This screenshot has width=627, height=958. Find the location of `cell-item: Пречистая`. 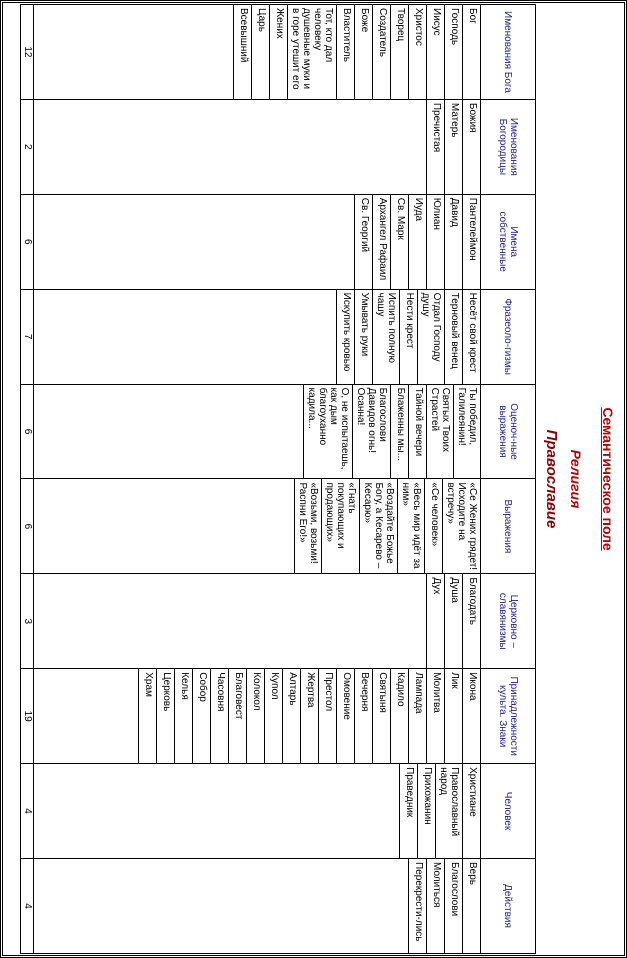

cell-item: Пречистая is located at coordinates (435, 146).